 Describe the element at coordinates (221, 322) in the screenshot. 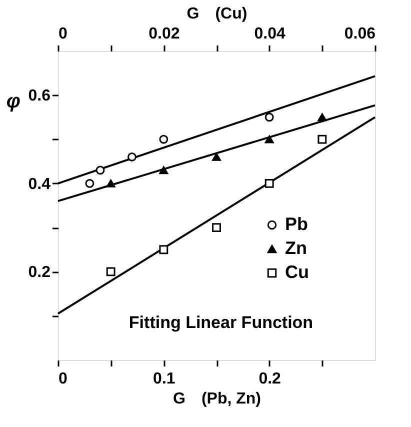

I see `annotation: Fitting Linear Function` at that location.